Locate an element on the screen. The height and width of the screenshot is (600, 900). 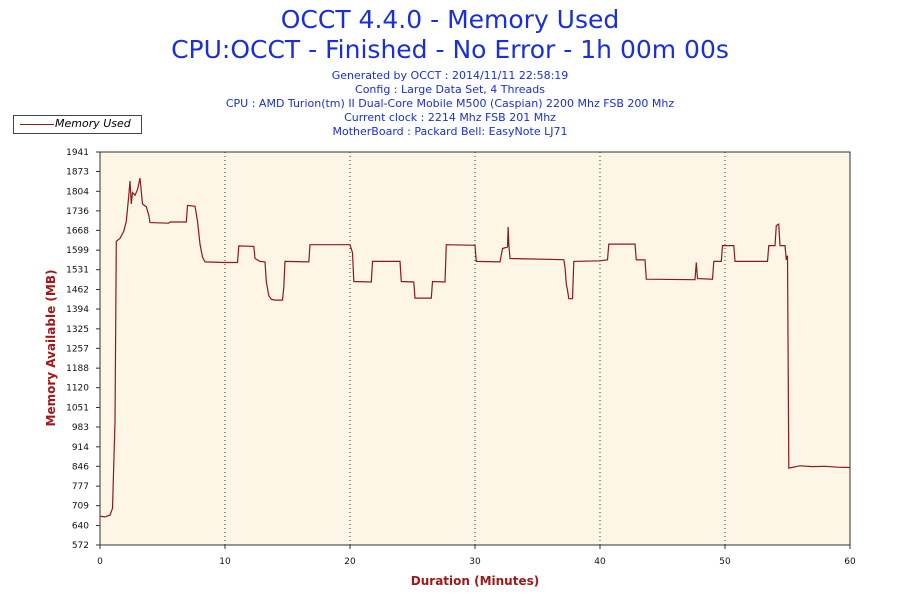
y-tick-label: 572 is located at coordinates (80, 546).